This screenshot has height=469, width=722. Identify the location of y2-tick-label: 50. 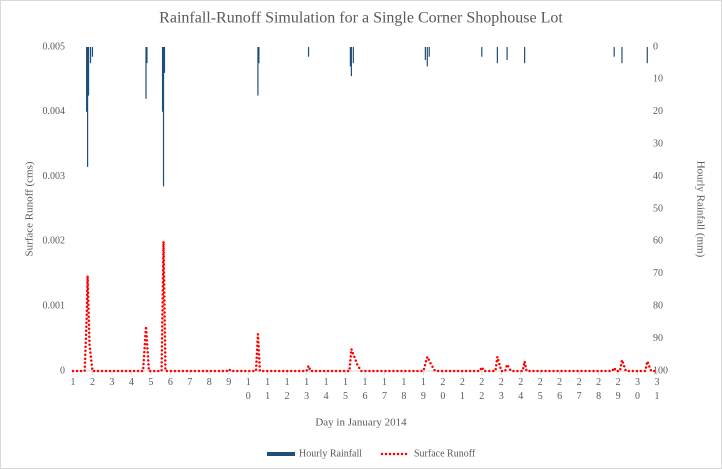
(658, 208).